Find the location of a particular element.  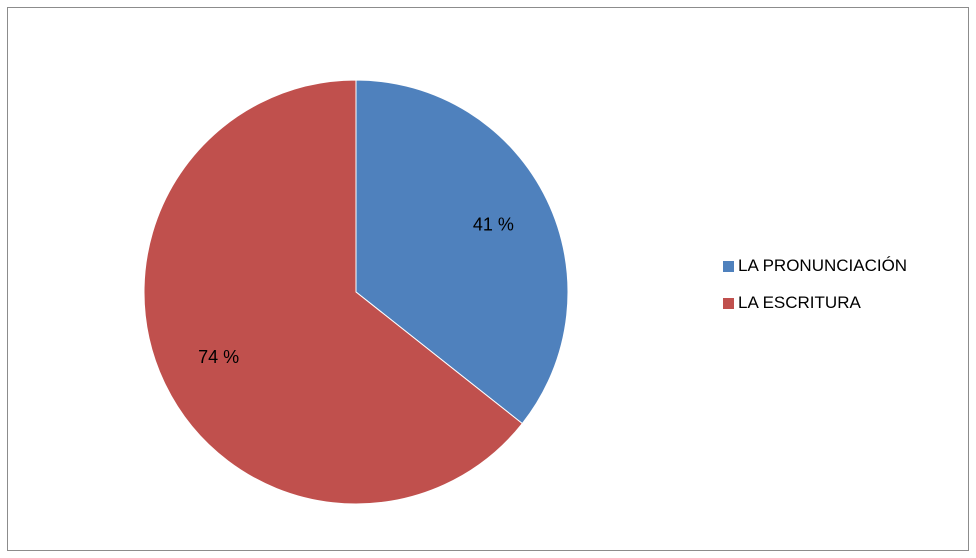

legend-label-escritura: LA ESCRITURA is located at coordinates (799, 302).